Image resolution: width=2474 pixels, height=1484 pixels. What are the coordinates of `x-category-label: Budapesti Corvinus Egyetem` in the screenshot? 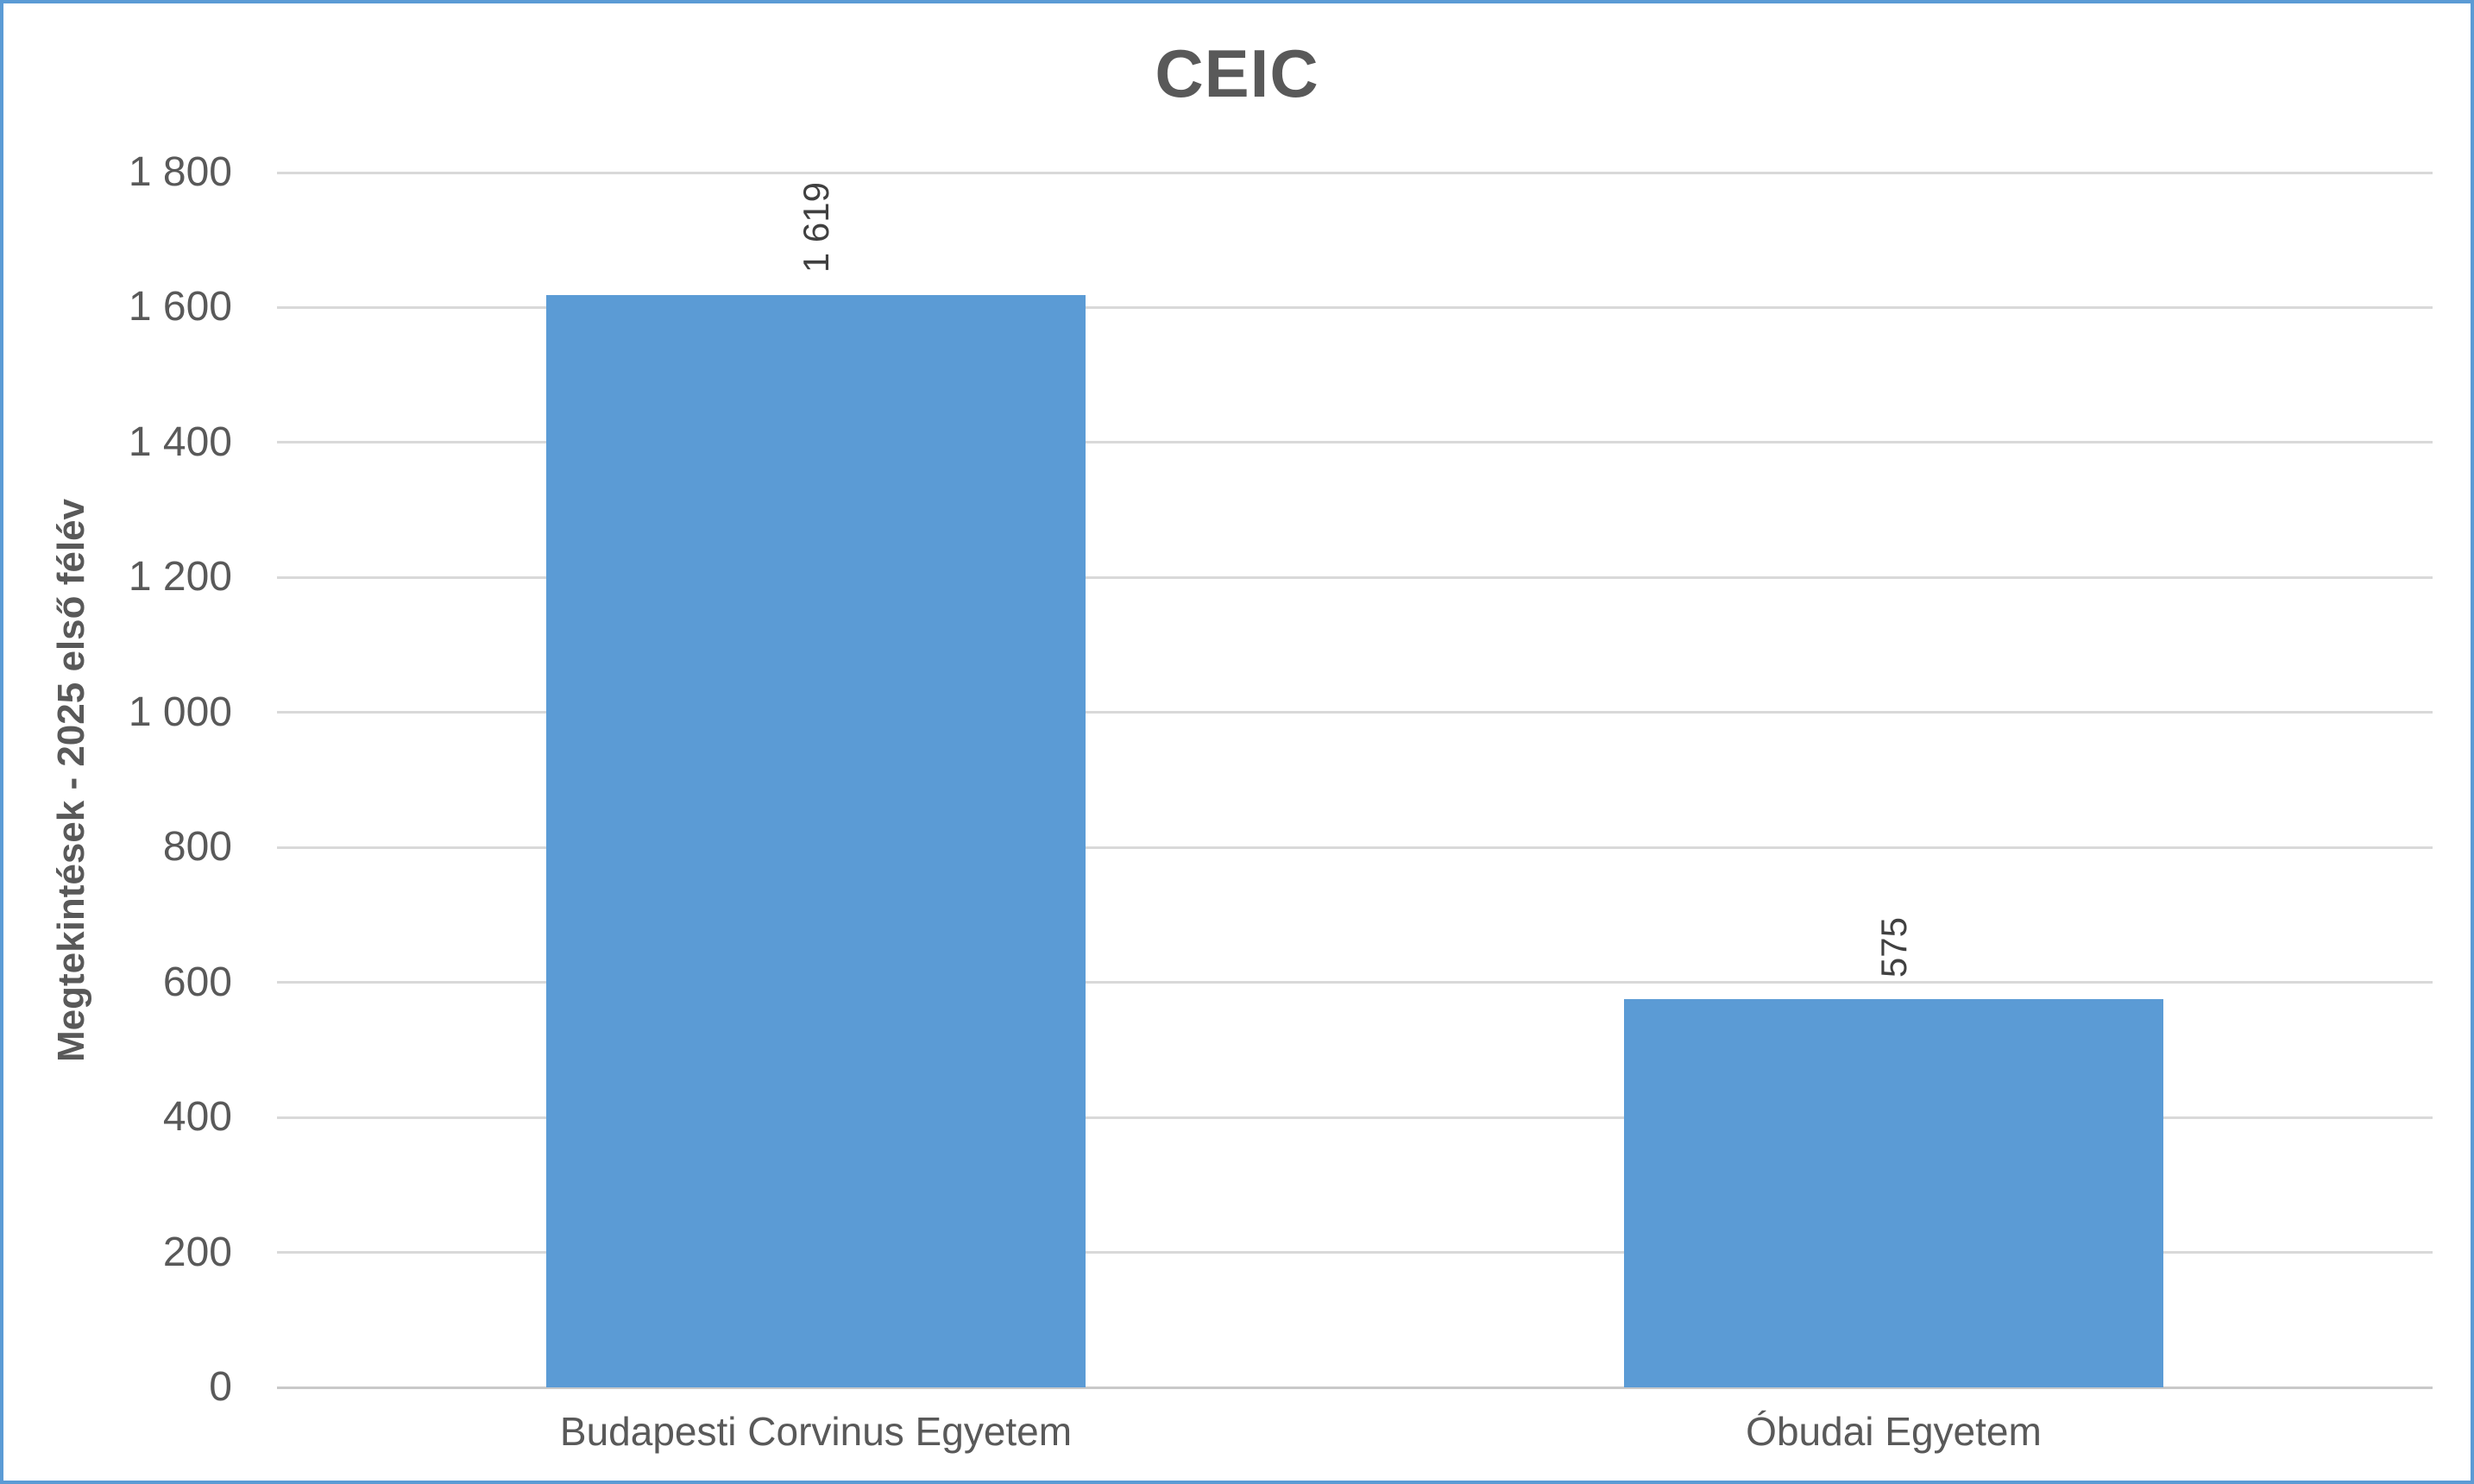 It's located at (816, 1431).